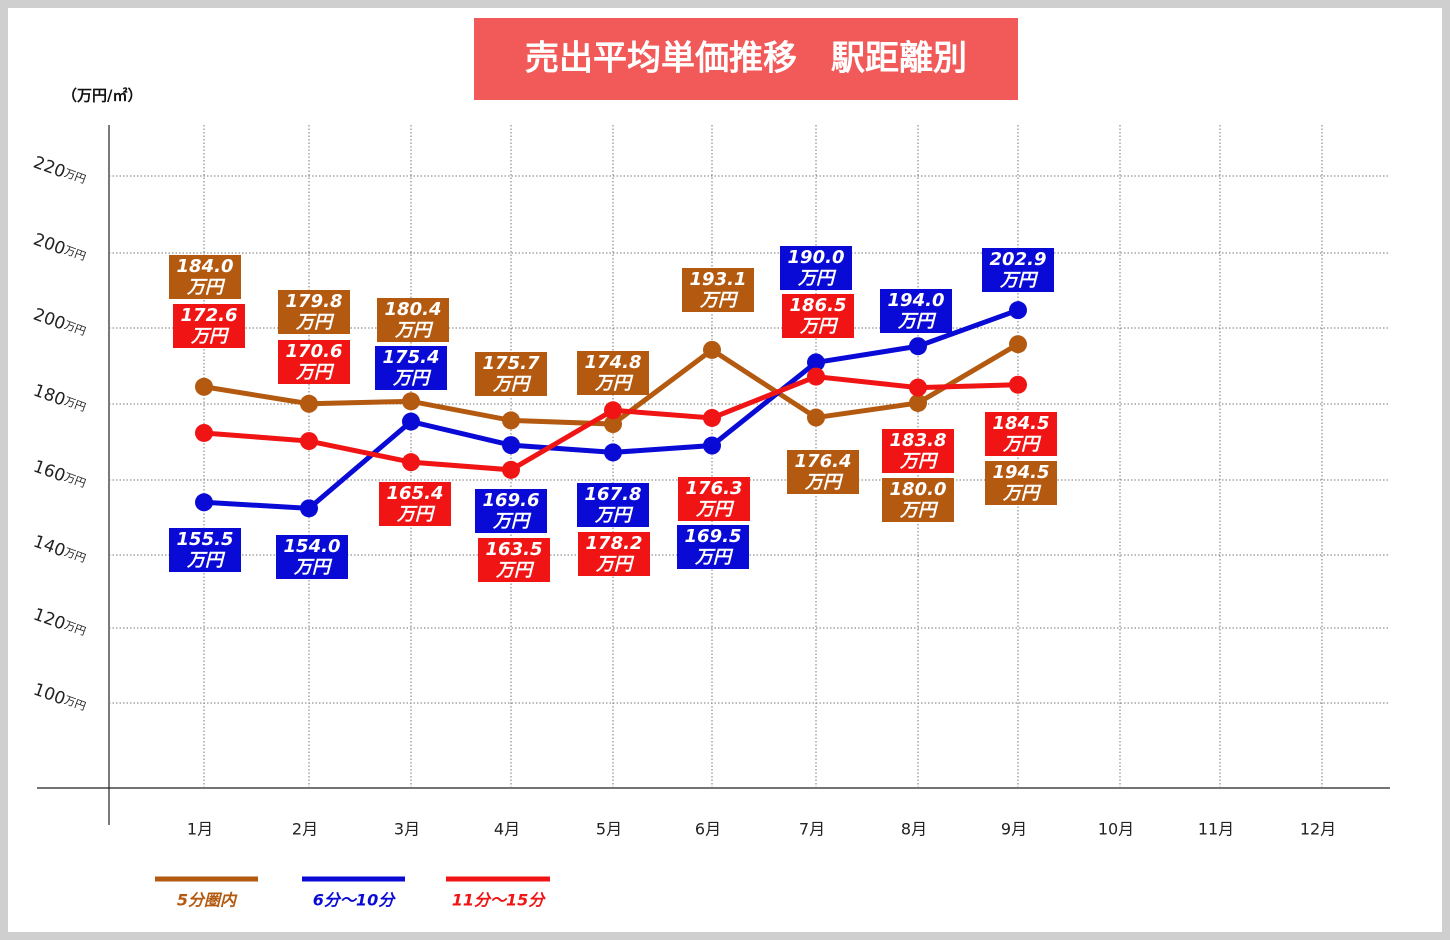 This screenshot has height=940, width=1450. Describe the element at coordinates (609, 829) in the screenshot. I see `x-tick-label: 5月` at that location.